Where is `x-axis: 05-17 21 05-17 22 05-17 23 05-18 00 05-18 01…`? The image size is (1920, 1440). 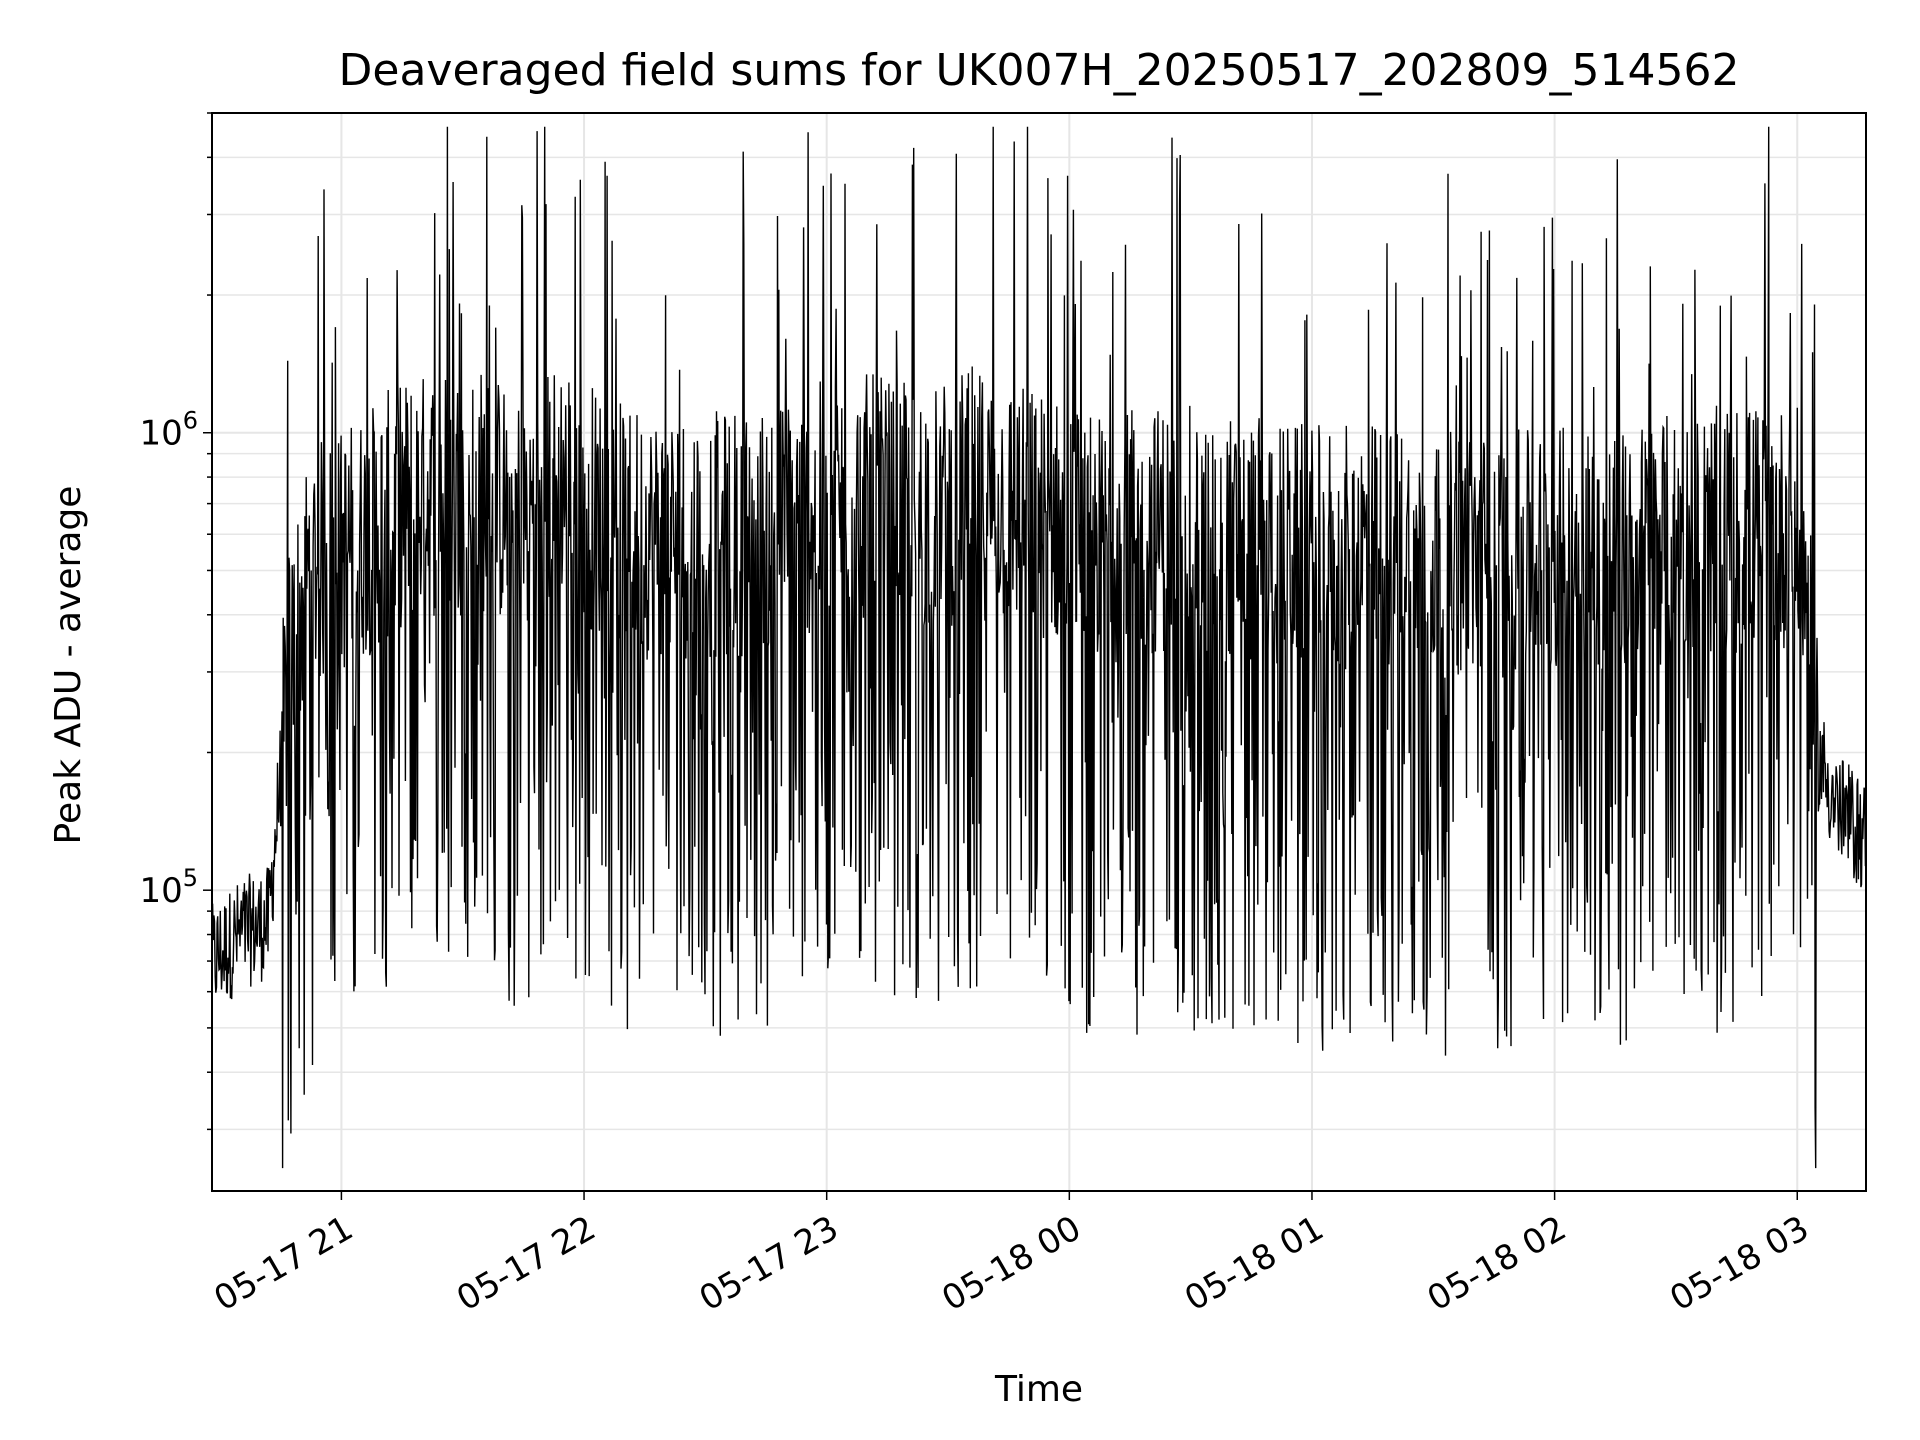
x-axis: 05-17 21 05-17 22 05-17 23 05-18 00 05-18 01… is located at coordinates (1012, 1255).